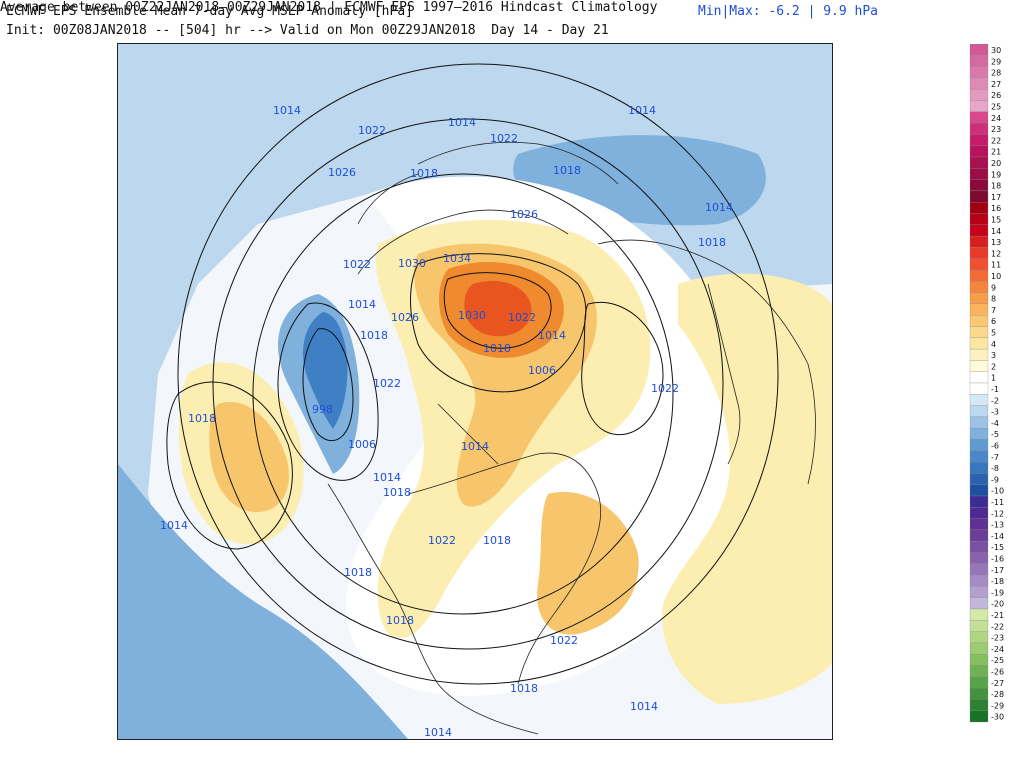 This screenshot has height=768, width=1024. Describe the element at coordinates (993, 344) in the screenshot. I see `colorbar-tick-label: 4` at that location.